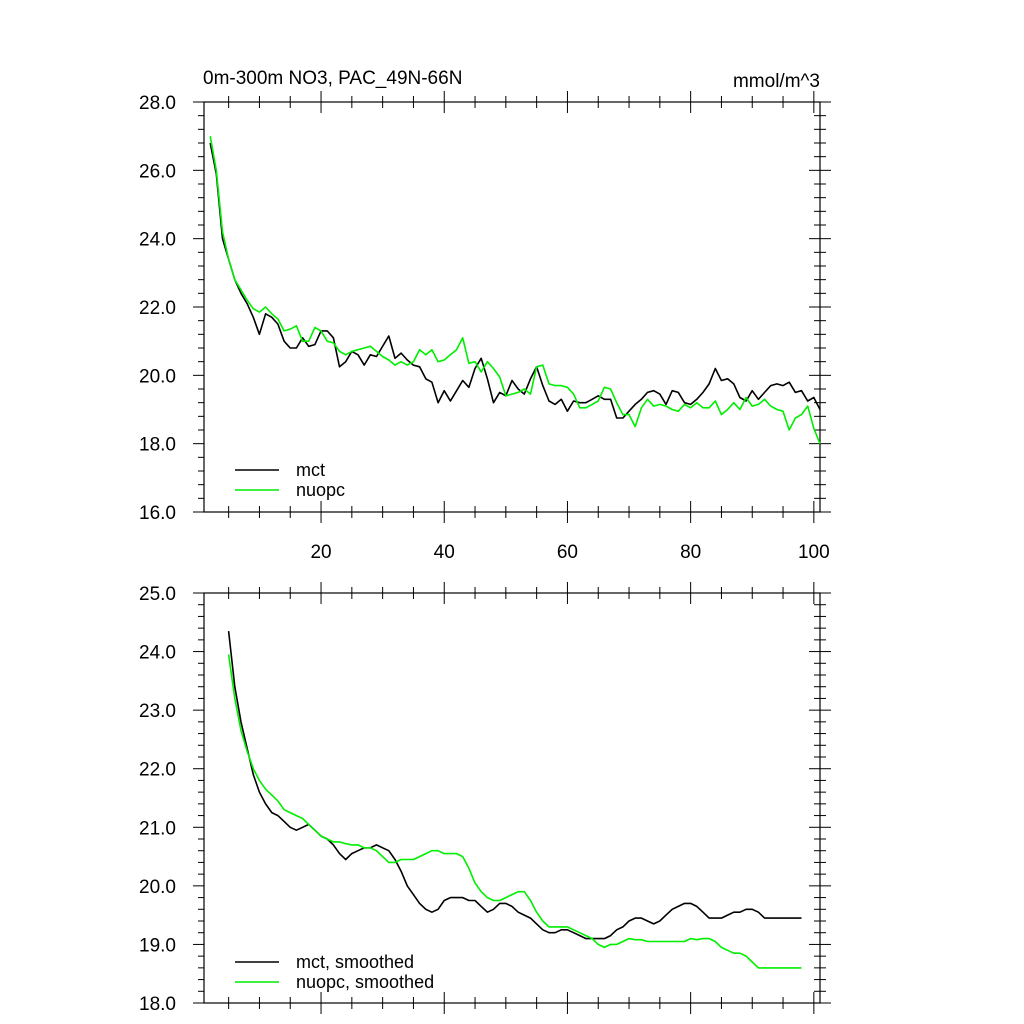 Image resolution: width=1024 pixels, height=1024 pixels. I want to click on x-tick-label: 40, so click(444, 552).